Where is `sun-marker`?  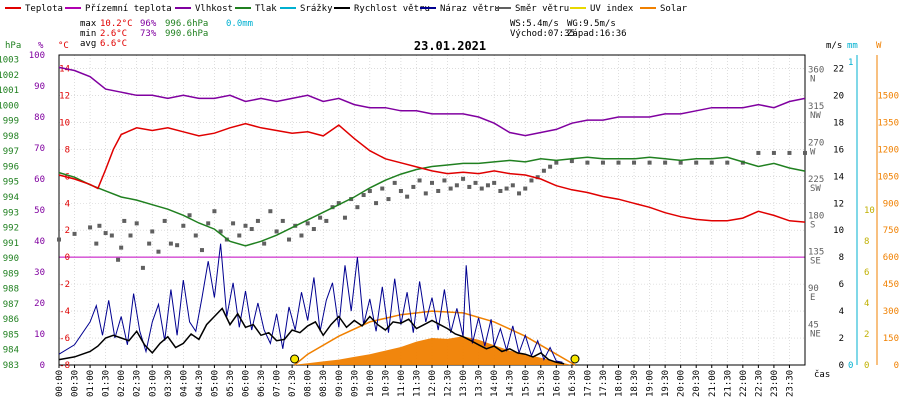 sun-marker is located at coordinates (295, 359).